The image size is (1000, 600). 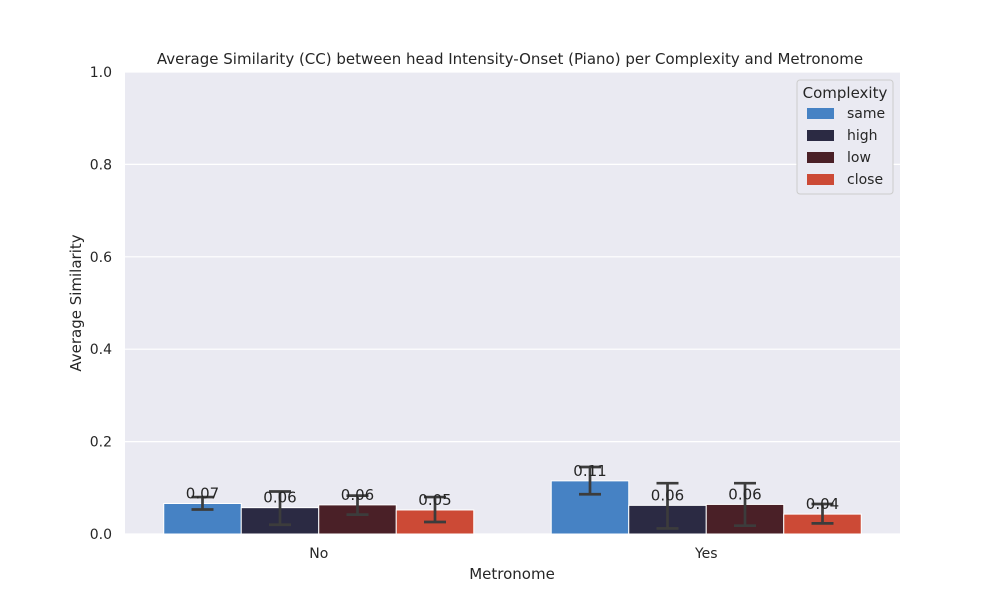 What do you see at coordinates (845, 93) in the screenshot?
I see `legend-title: Complexity` at bounding box center [845, 93].